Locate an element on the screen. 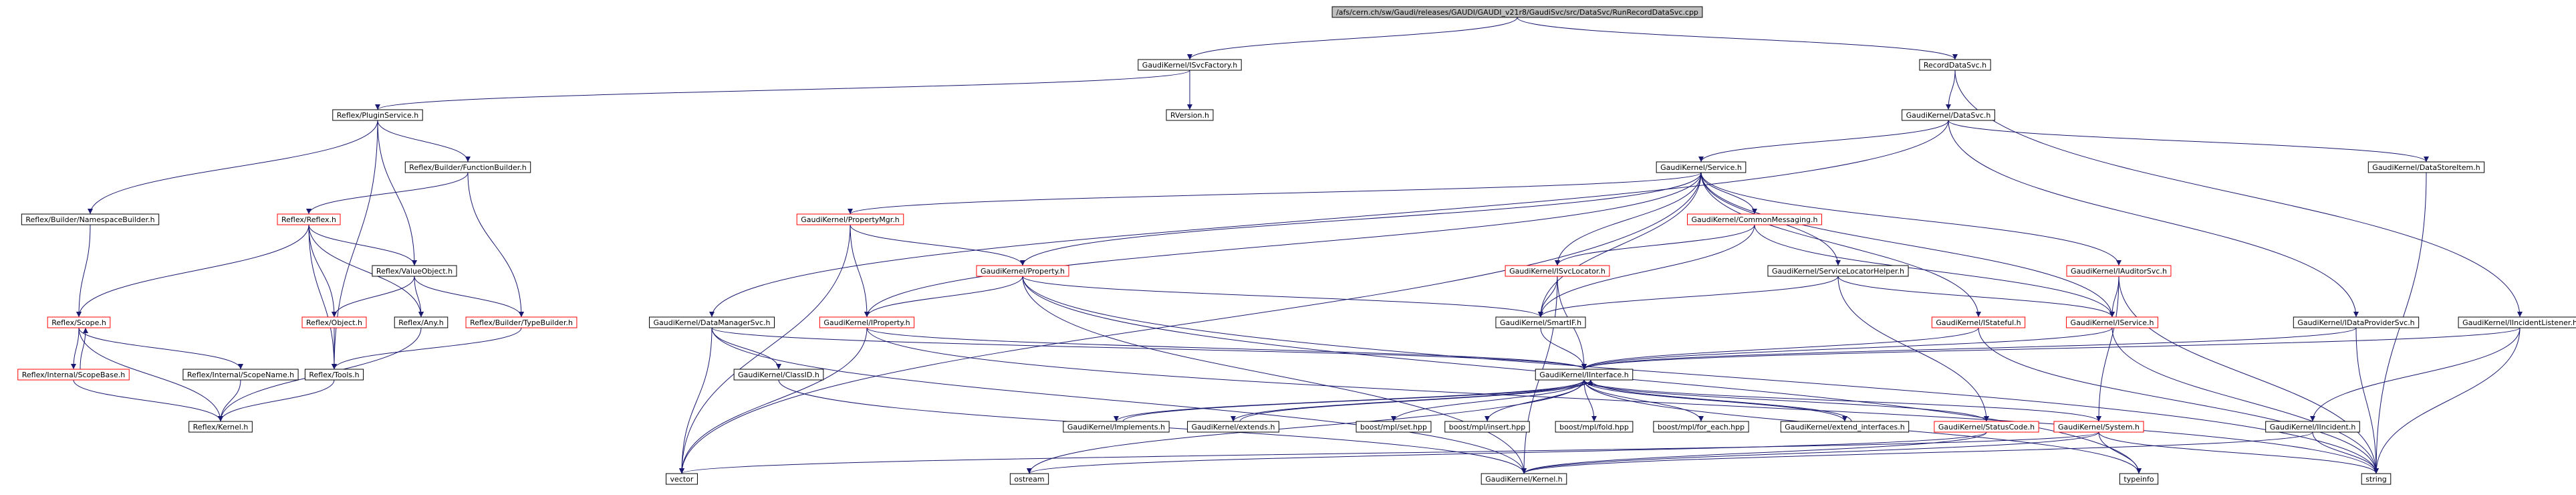 Image resolution: width=2576 pixels, height=495 pixels. node-label: GaudiKernel/Implements.h is located at coordinates (1116, 427).